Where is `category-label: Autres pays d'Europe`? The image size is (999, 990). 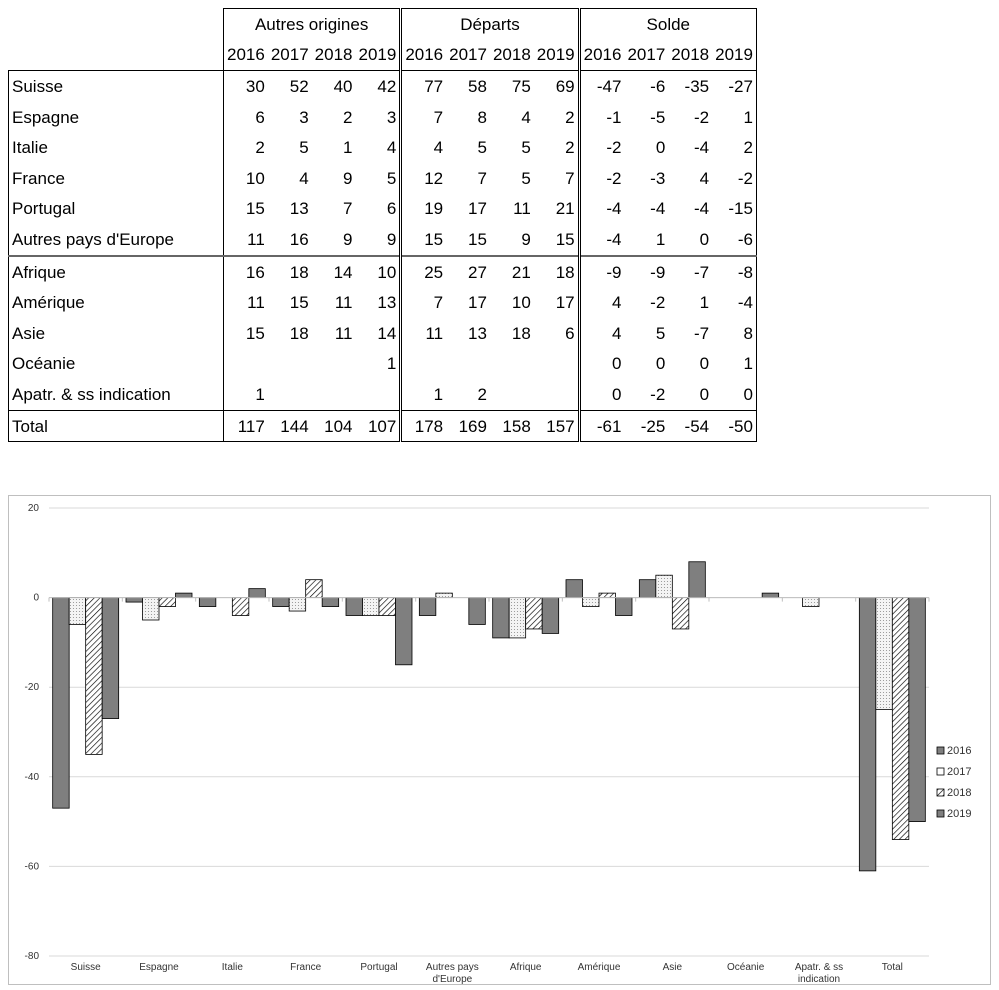
category-label: Autres pays d'Europe is located at coordinates (452, 973).